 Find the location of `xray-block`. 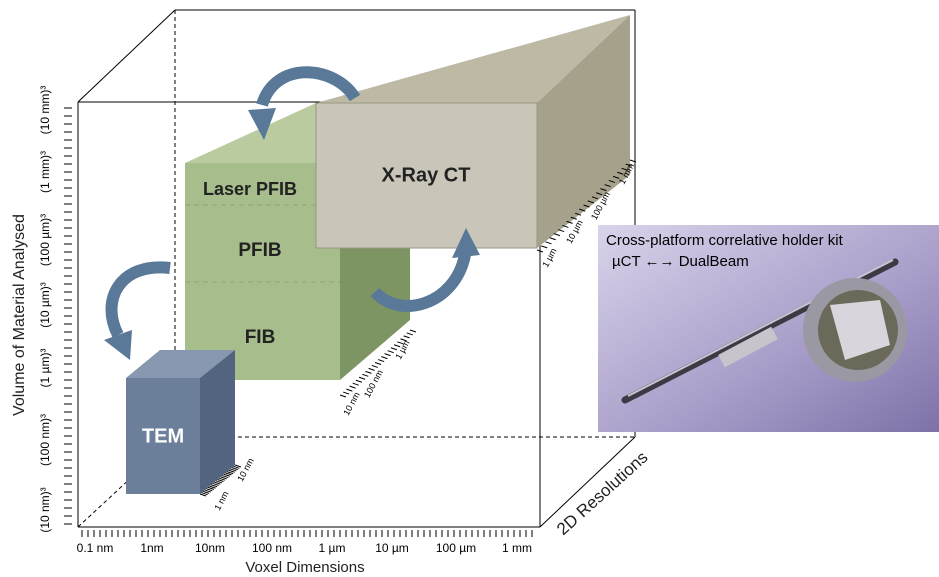

xray-block is located at coordinates (472, 132).